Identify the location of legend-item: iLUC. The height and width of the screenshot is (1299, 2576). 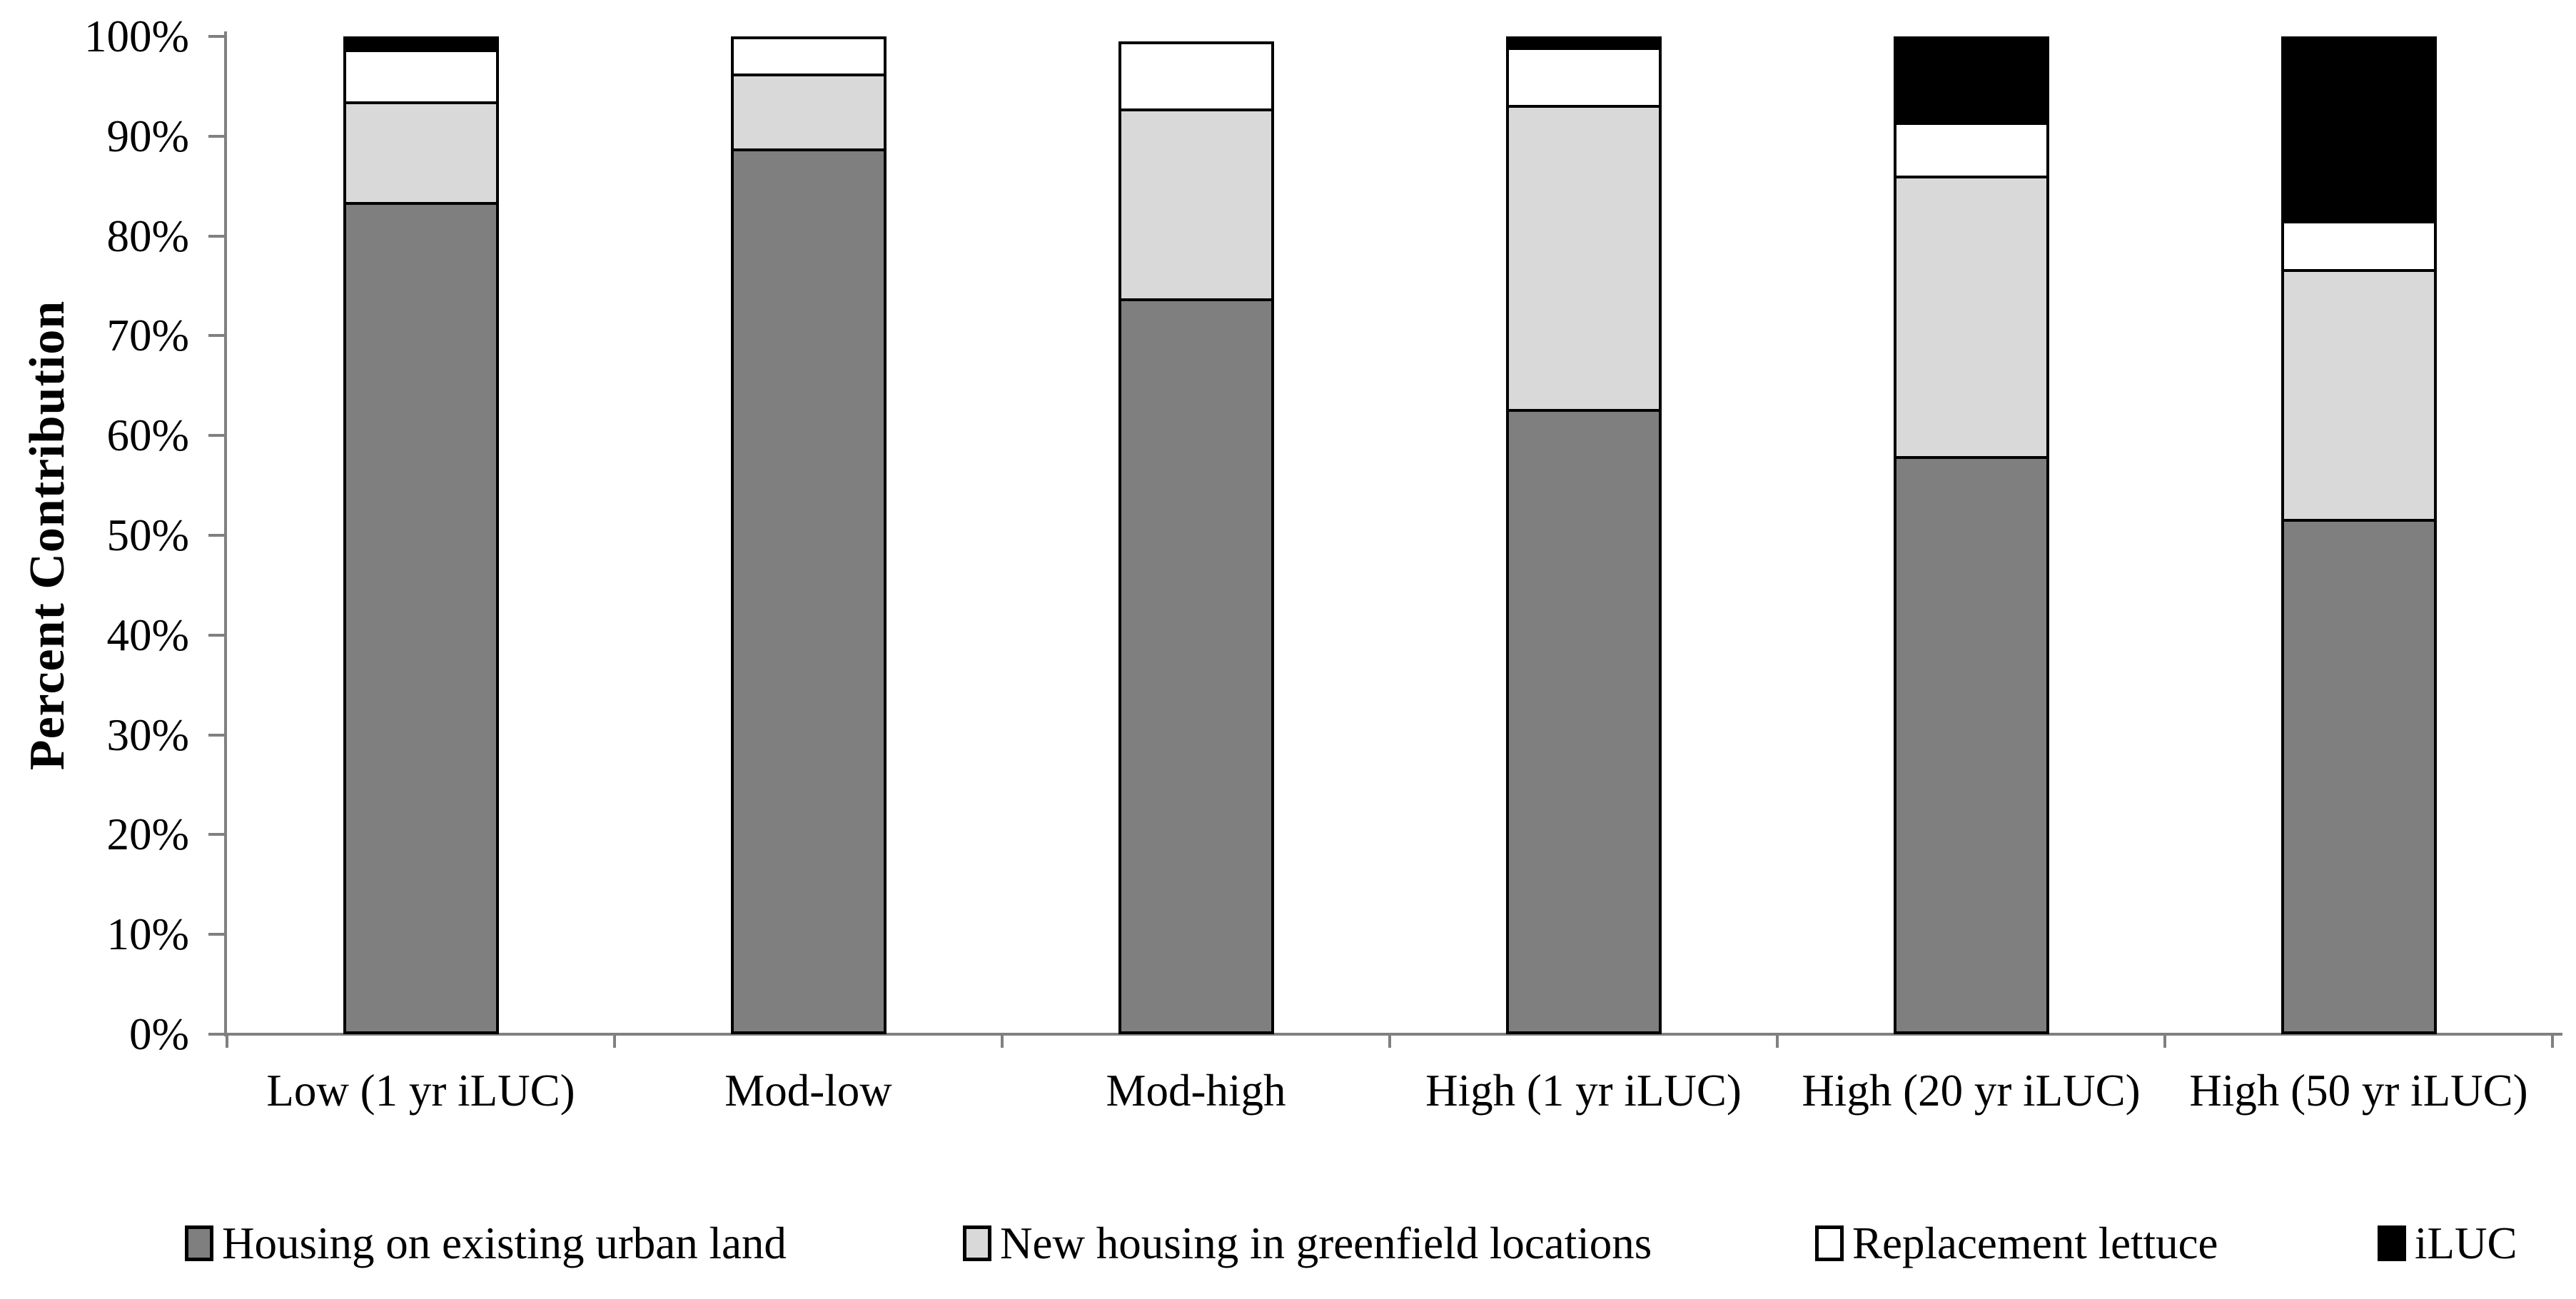
(2447, 1243).